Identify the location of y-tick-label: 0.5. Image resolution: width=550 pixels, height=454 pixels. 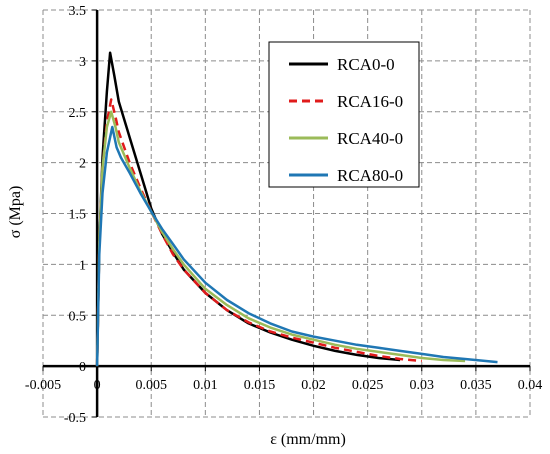
(78, 316).